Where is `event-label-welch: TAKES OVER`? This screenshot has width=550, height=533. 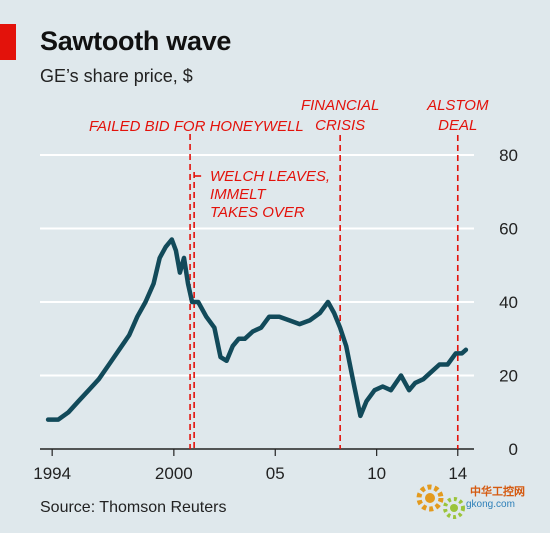 event-label-welch: TAKES OVER is located at coordinates (257, 212).